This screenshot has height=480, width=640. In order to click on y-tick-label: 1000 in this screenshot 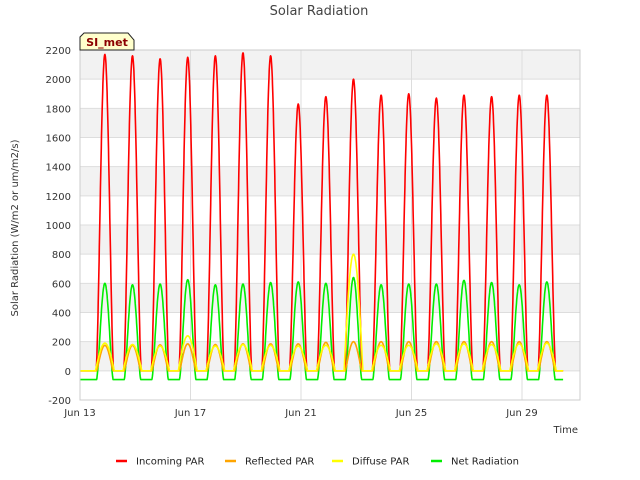, I will do `click(58, 226)`.